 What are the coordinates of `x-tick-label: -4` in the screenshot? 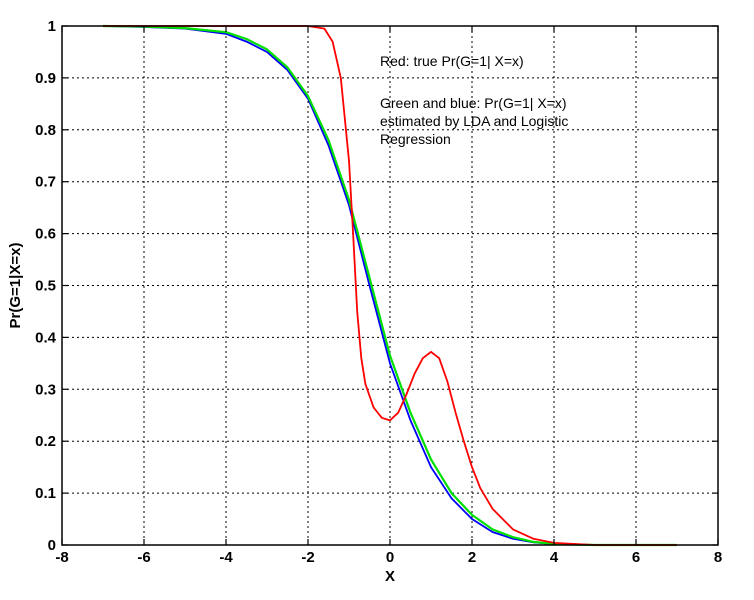 It's located at (226, 557).